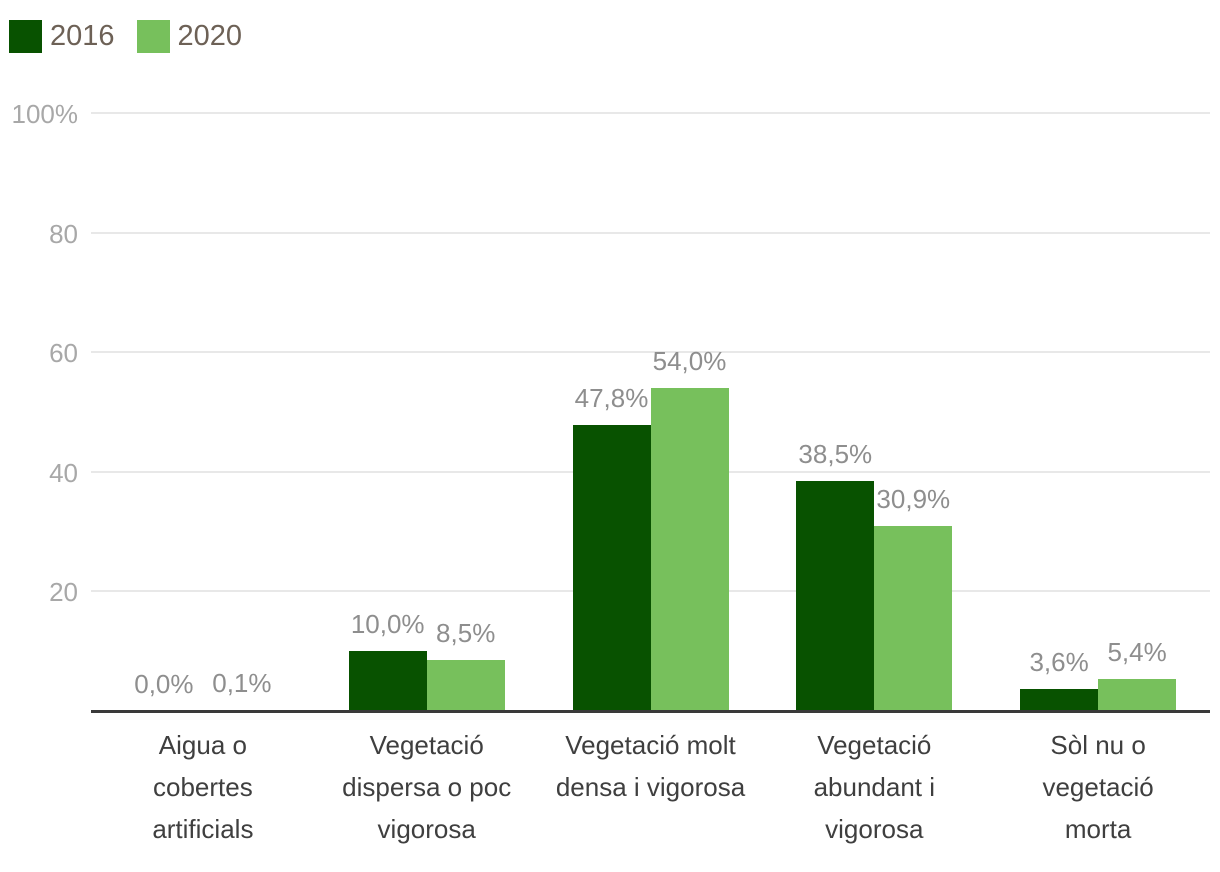 Image resolution: width=1220 pixels, height=872 pixels. Describe the element at coordinates (650, 766) in the screenshot. I see `category-label-3: Vegetació molt densa i vigorosa` at that location.